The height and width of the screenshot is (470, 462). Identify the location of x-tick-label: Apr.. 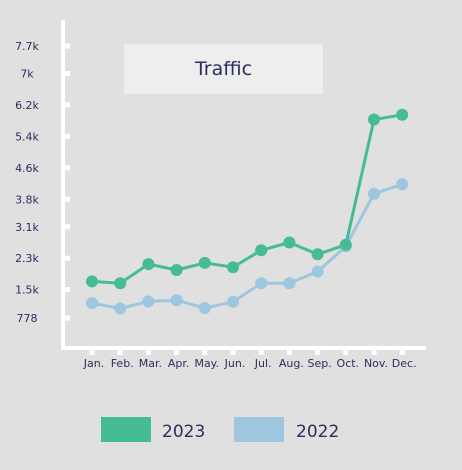
(179, 363).